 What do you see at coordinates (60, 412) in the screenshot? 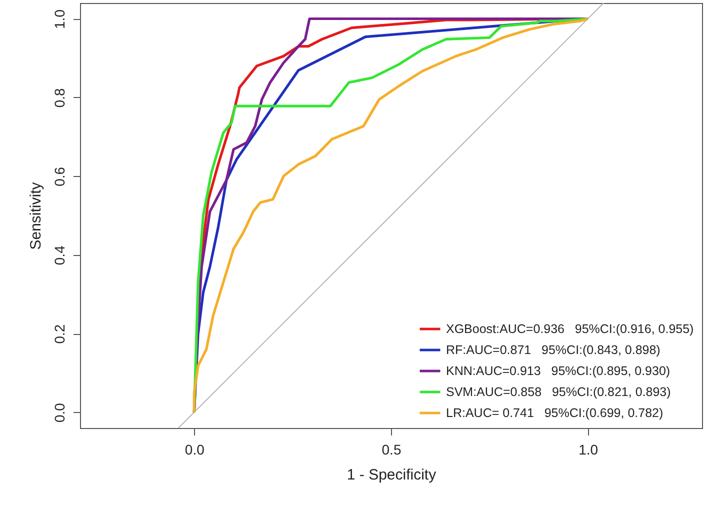
I see `y-tick-label: 0.0` at bounding box center [60, 412].